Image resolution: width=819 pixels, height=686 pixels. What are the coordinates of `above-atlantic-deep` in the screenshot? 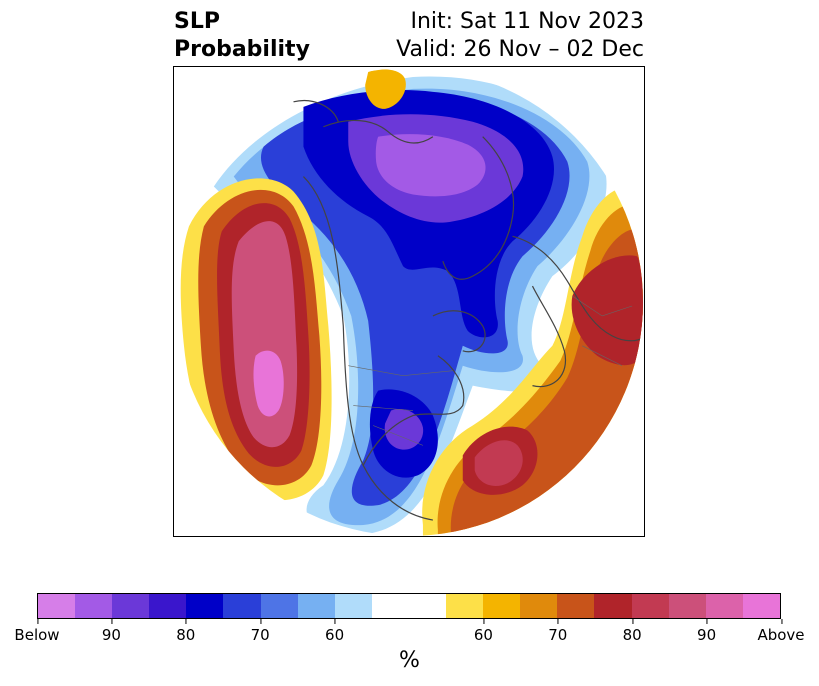 It's located at (498, 463).